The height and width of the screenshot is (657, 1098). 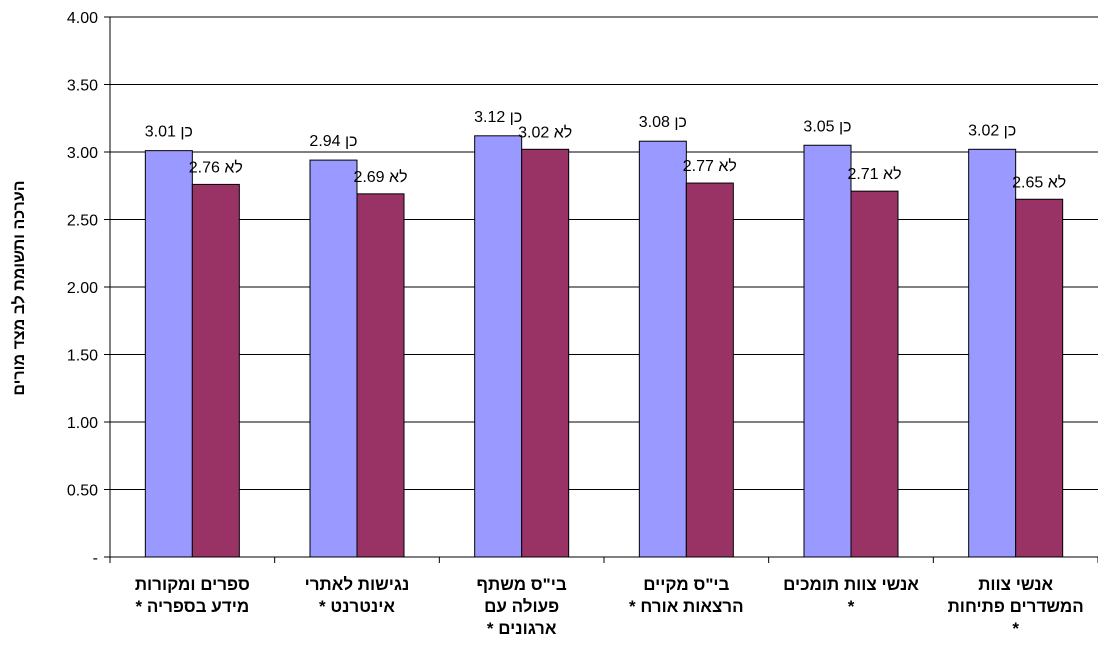 I want to click on category-label: אנשי צוות תומכים *, so click(x=851, y=595).